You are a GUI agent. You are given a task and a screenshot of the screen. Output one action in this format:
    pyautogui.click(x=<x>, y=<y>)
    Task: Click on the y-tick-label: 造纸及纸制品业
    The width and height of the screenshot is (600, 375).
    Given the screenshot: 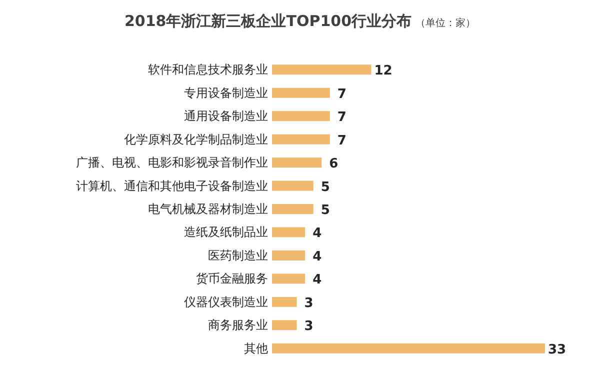 What is the action you would take?
    pyautogui.click(x=226, y=232)
    